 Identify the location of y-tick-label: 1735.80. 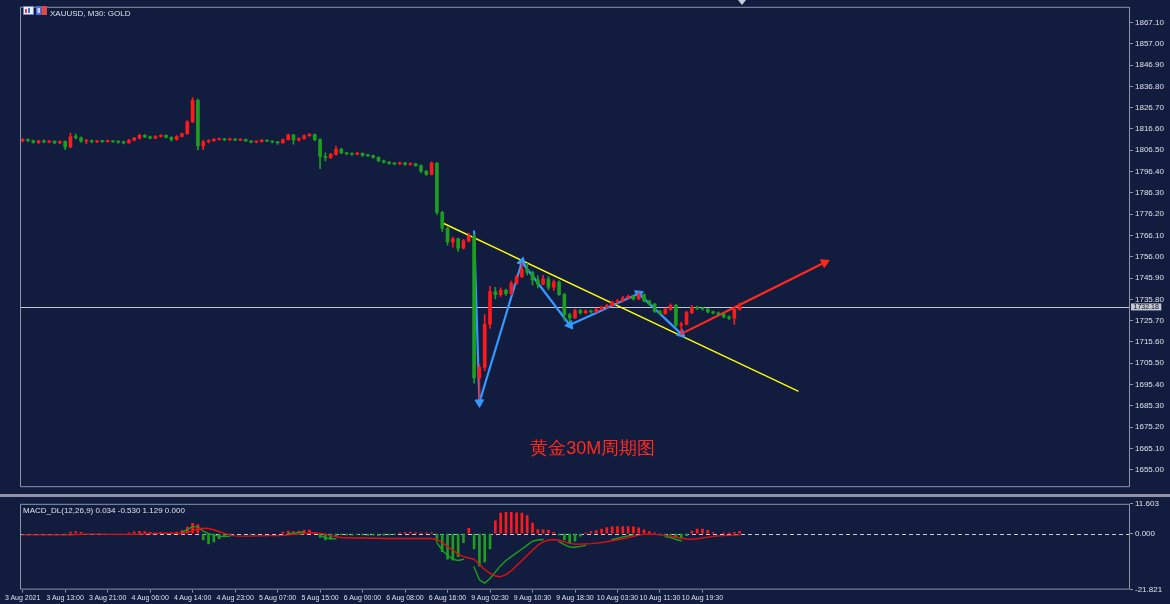
(1150, 299).